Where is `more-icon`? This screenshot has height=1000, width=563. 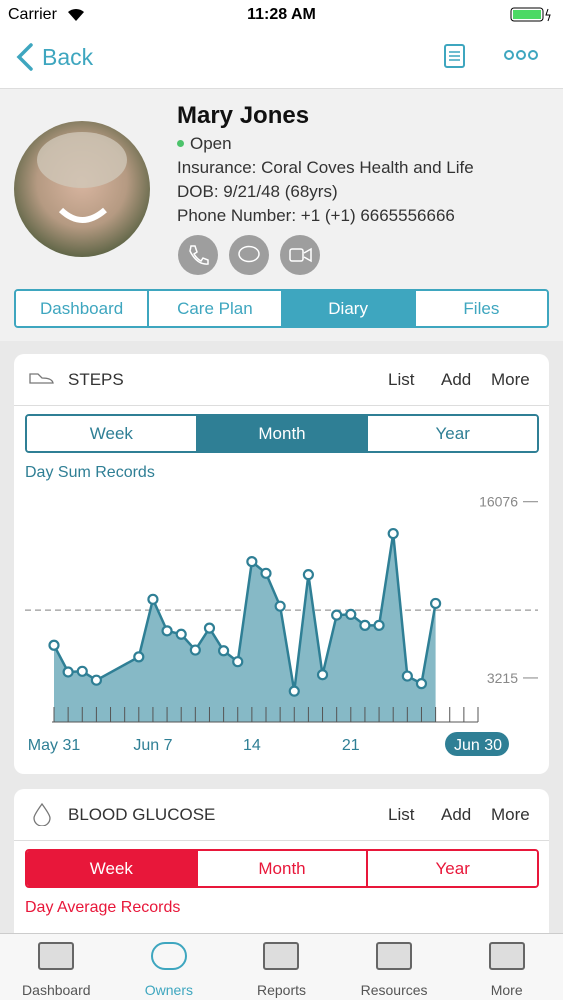 more-icon is located at coordinates (521, 55).